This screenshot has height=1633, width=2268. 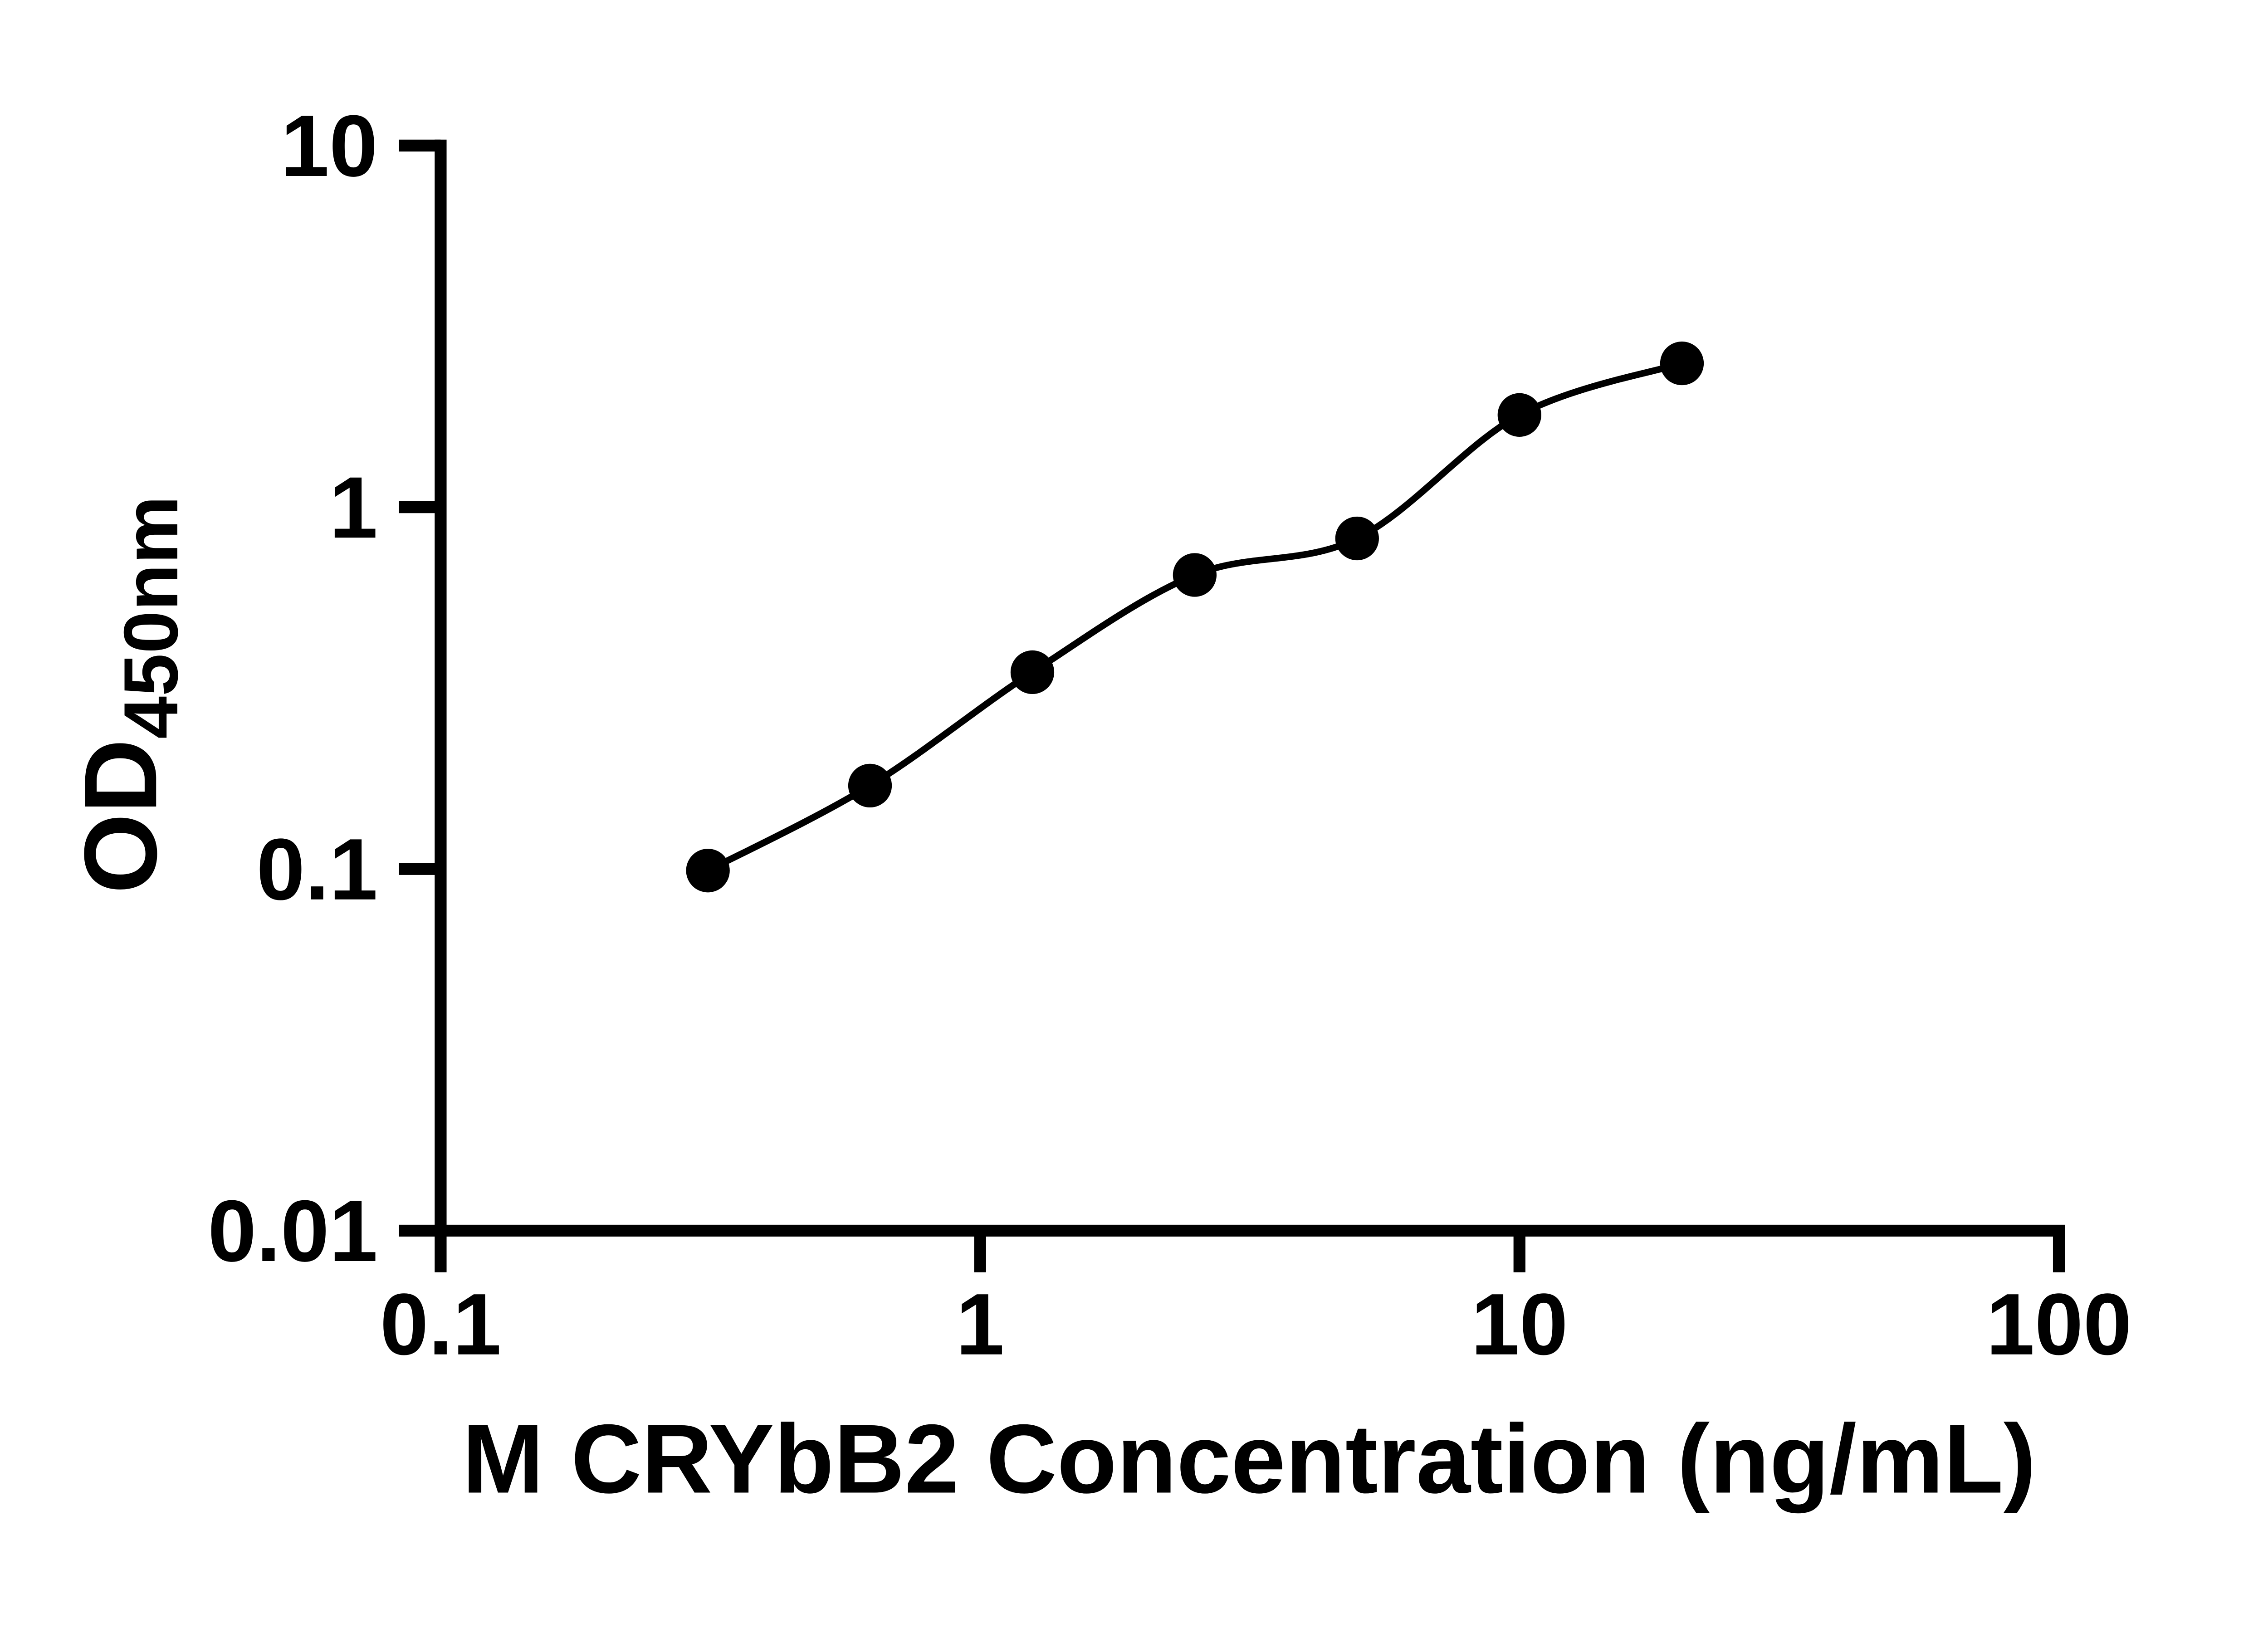 I want to click on y-tick-label: 0.01, so click(x=293, y=1231).